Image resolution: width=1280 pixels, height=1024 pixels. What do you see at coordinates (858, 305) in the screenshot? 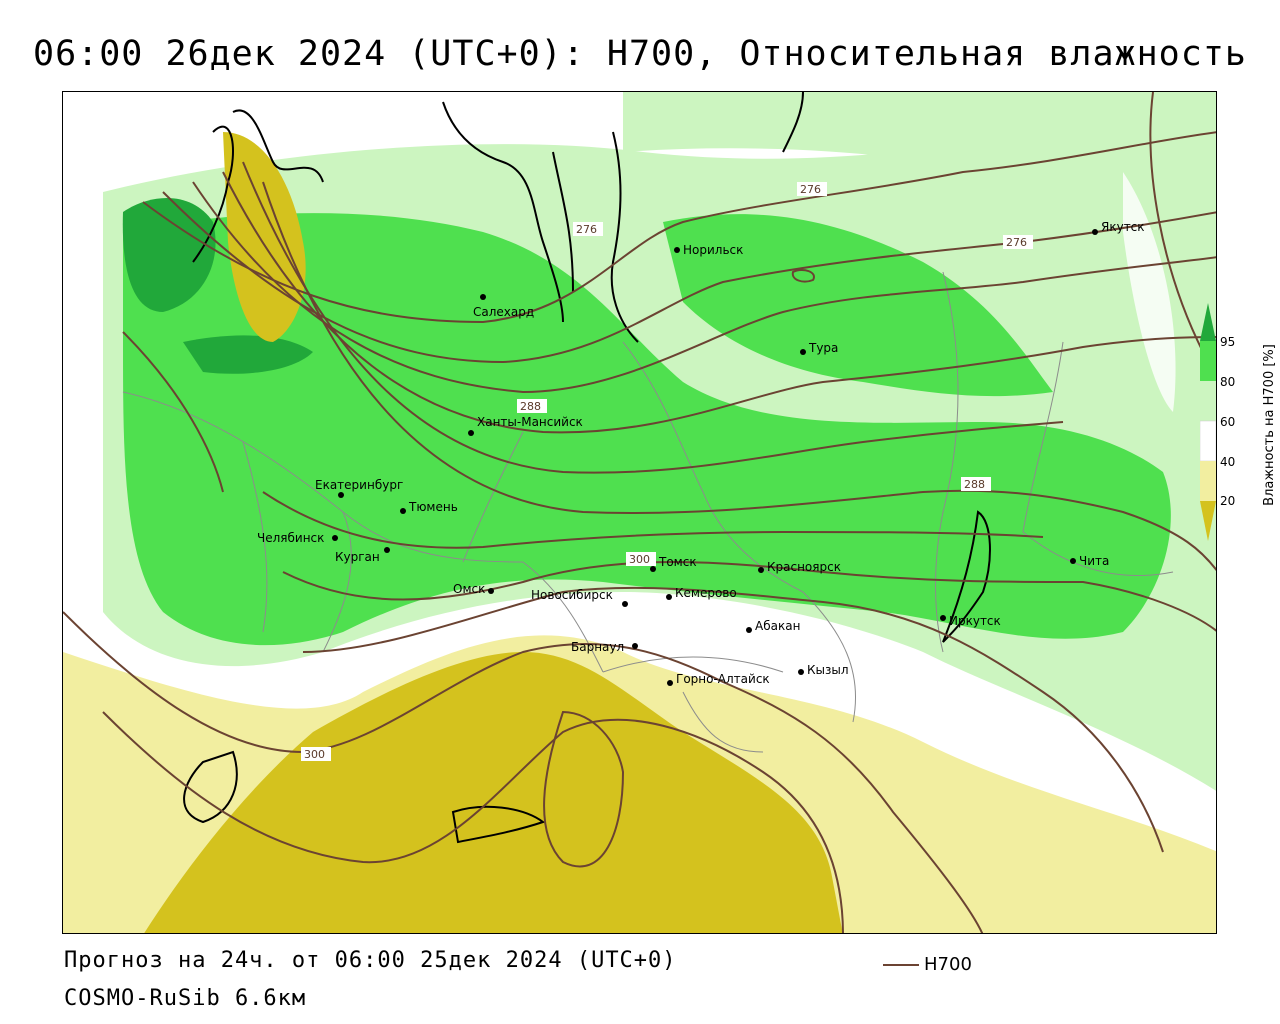
I see `humid-zone-green-north` at bounding box center [858, 305].